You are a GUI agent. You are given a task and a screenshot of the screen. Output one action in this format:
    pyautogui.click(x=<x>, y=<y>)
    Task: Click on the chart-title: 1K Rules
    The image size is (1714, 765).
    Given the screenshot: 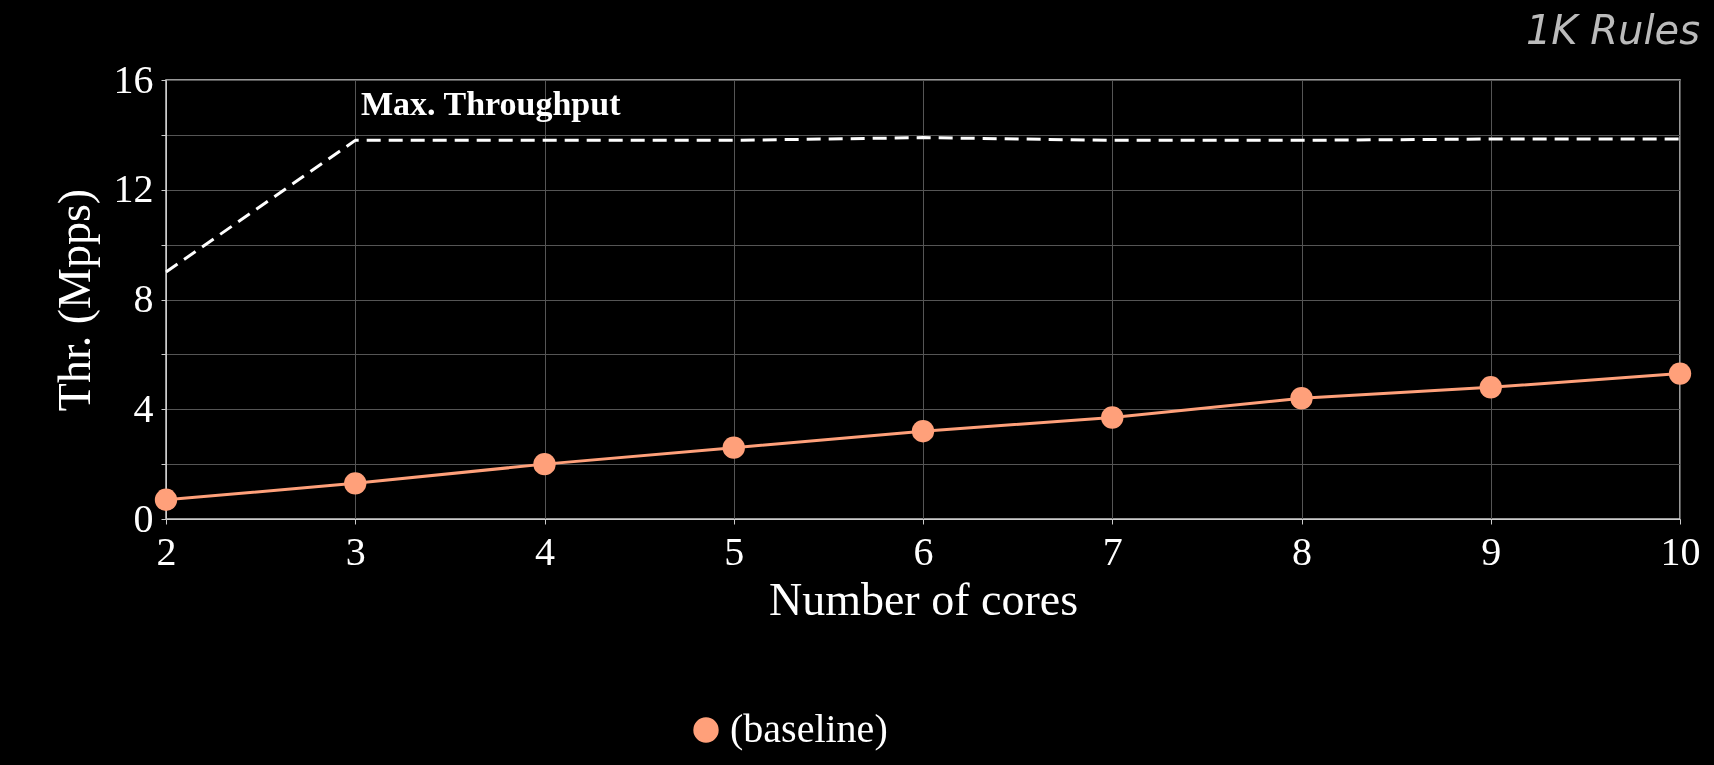 What is the action you would take?
    pyautogui.click(x=1612, y=30)
    